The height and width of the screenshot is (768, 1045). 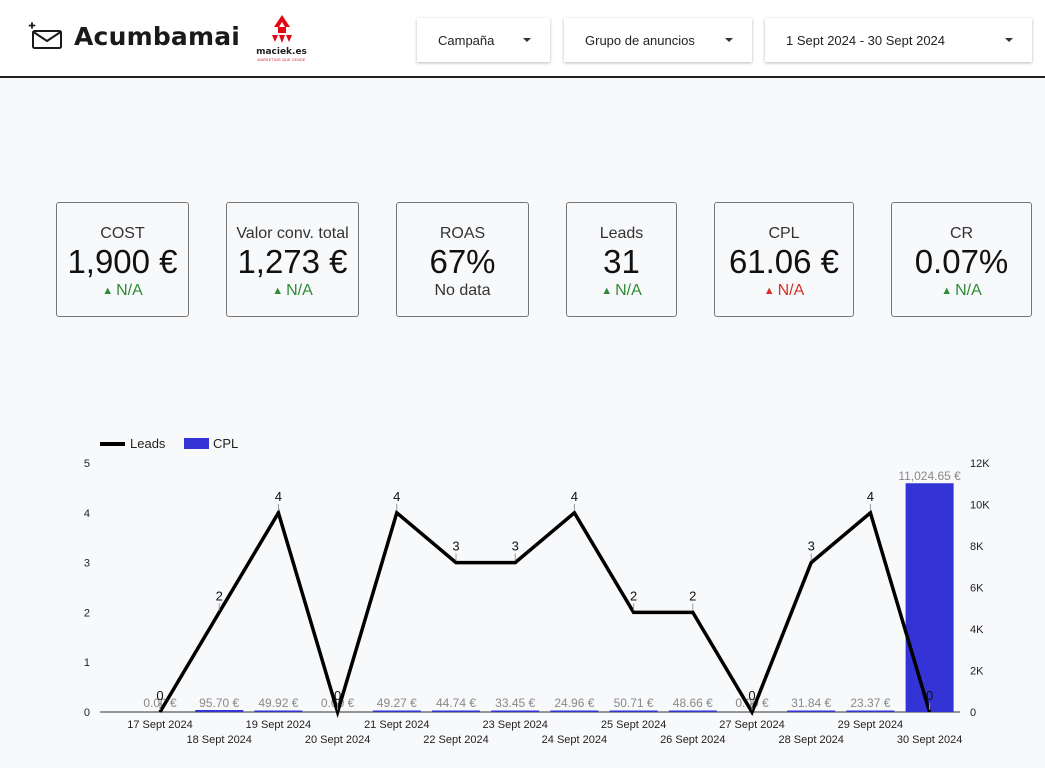 I want to click on x-axis-tick-label: 26 Sept 2024, so click(x=692, y=740).